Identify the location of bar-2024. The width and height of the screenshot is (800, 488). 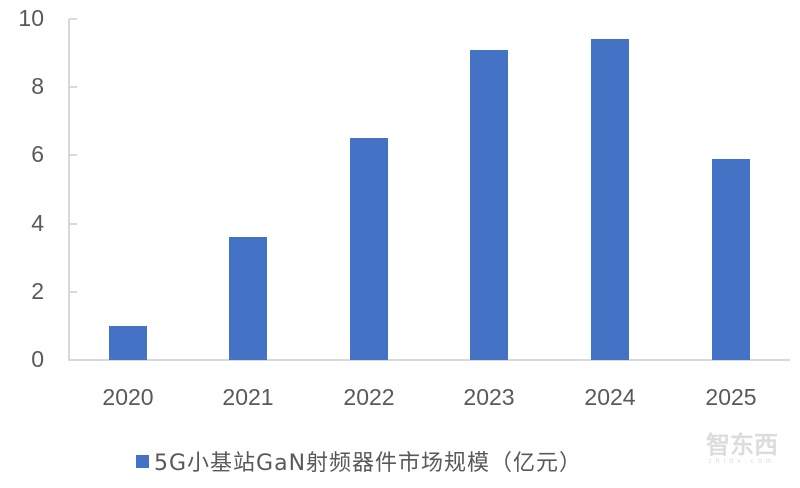
(610, 199).